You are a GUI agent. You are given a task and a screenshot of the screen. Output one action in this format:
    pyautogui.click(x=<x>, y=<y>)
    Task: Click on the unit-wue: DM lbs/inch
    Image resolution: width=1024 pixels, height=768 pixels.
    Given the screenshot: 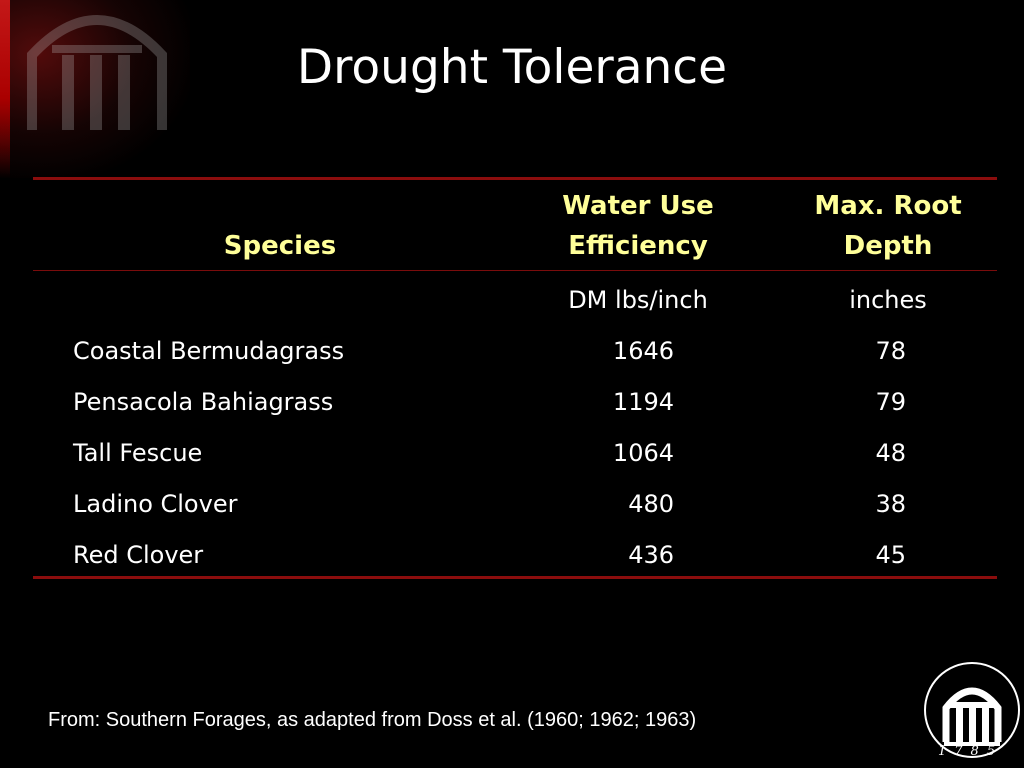 What is the action you would take?
    pyautogui.click(x=638, y=300)
    